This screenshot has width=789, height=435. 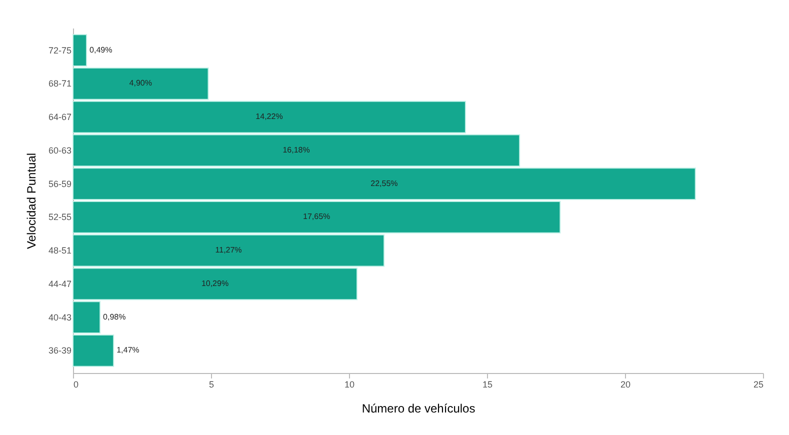 What do you see at coordinates (487, 385) in the screenshot?
I see `x-tick-label: 15` at bounding box center [487, 385].